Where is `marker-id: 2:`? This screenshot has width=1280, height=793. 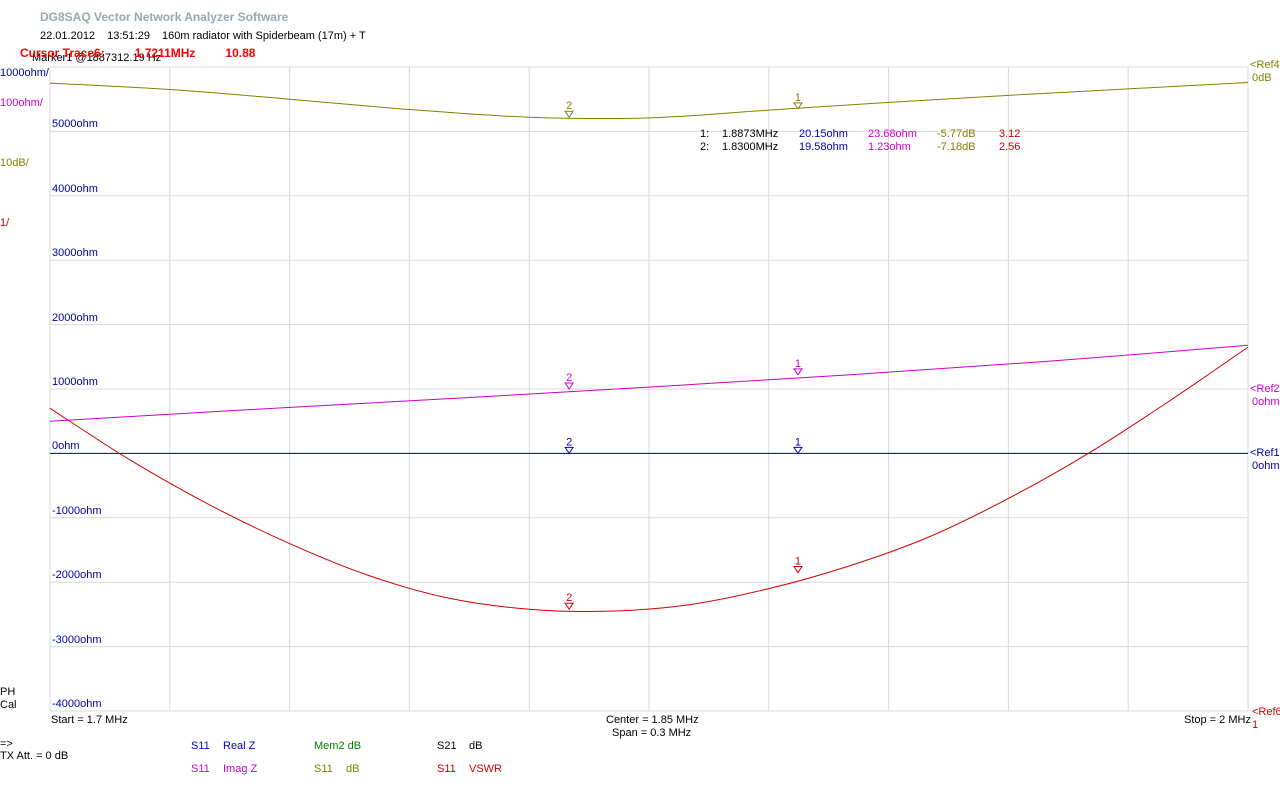
marker-id: 2: is located at coordinates (705, 146).